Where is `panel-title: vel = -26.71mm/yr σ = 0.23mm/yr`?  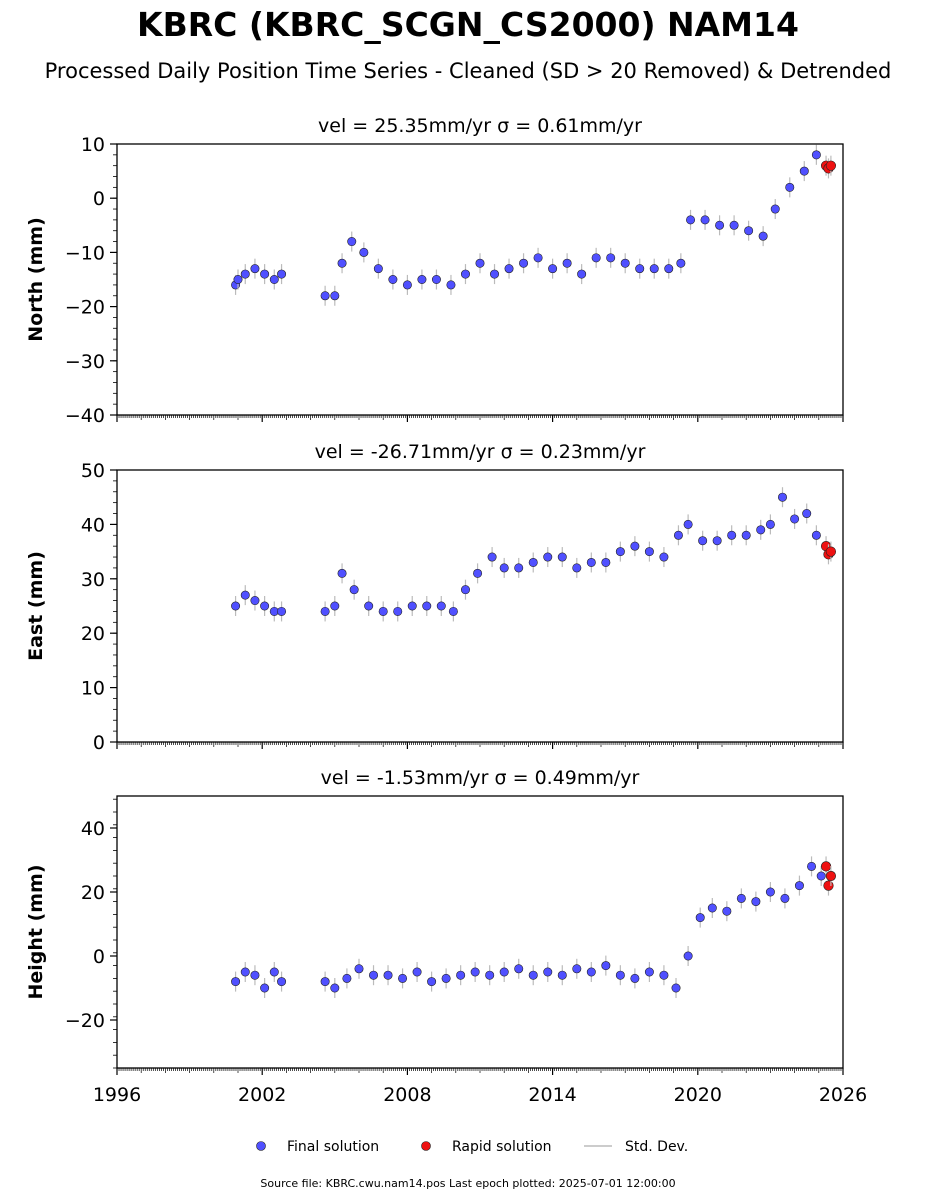
panel-title: vel = -26.71mm/yr σ = 0.23mm/yr is located at coordinates (480, 452).